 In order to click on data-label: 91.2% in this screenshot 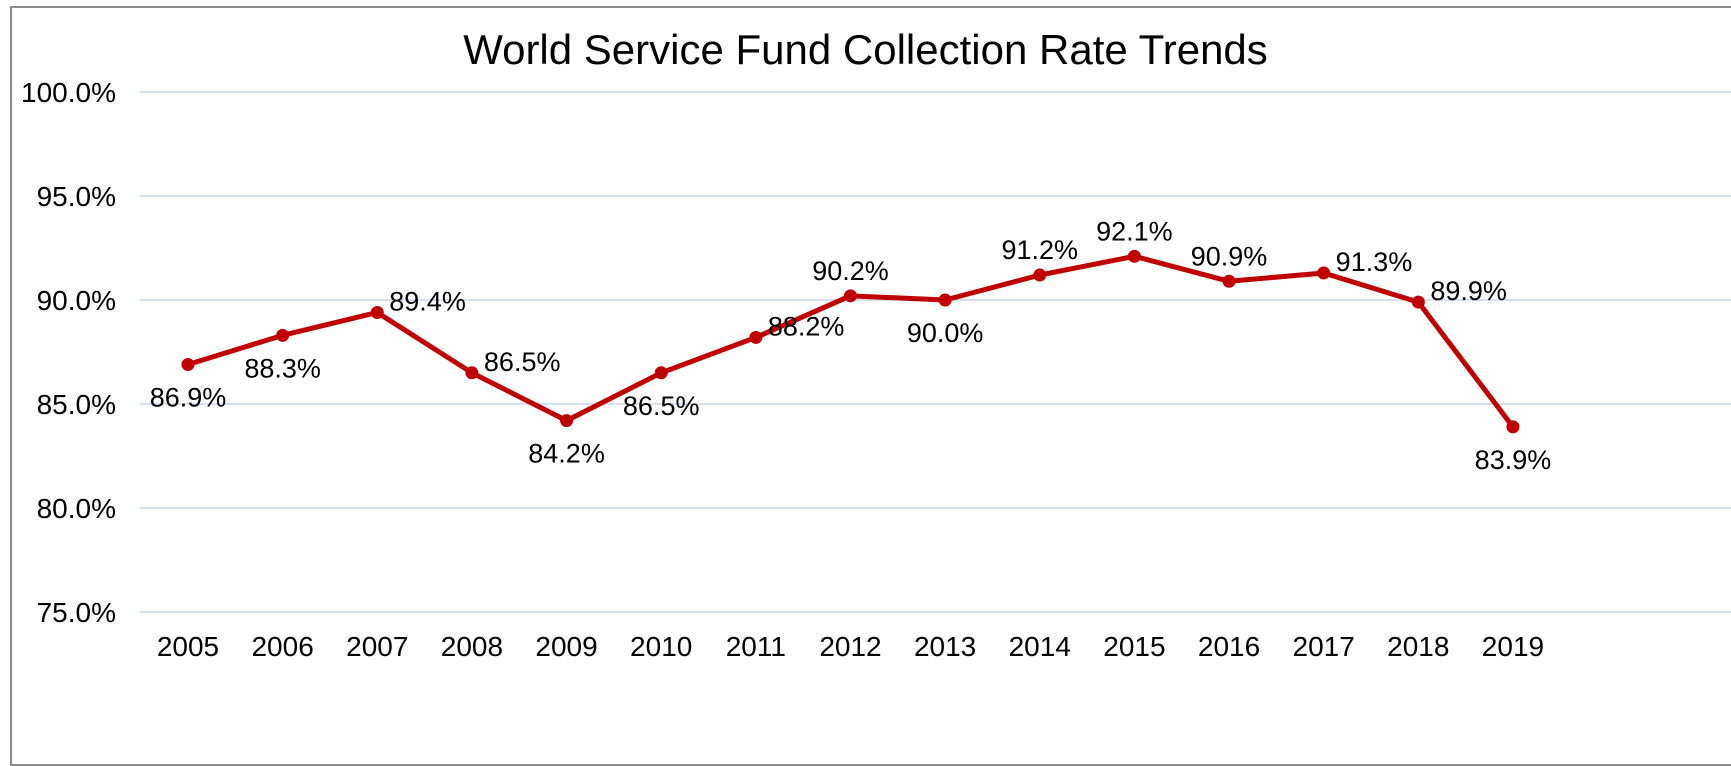, I will do `click(1039, 250)`.